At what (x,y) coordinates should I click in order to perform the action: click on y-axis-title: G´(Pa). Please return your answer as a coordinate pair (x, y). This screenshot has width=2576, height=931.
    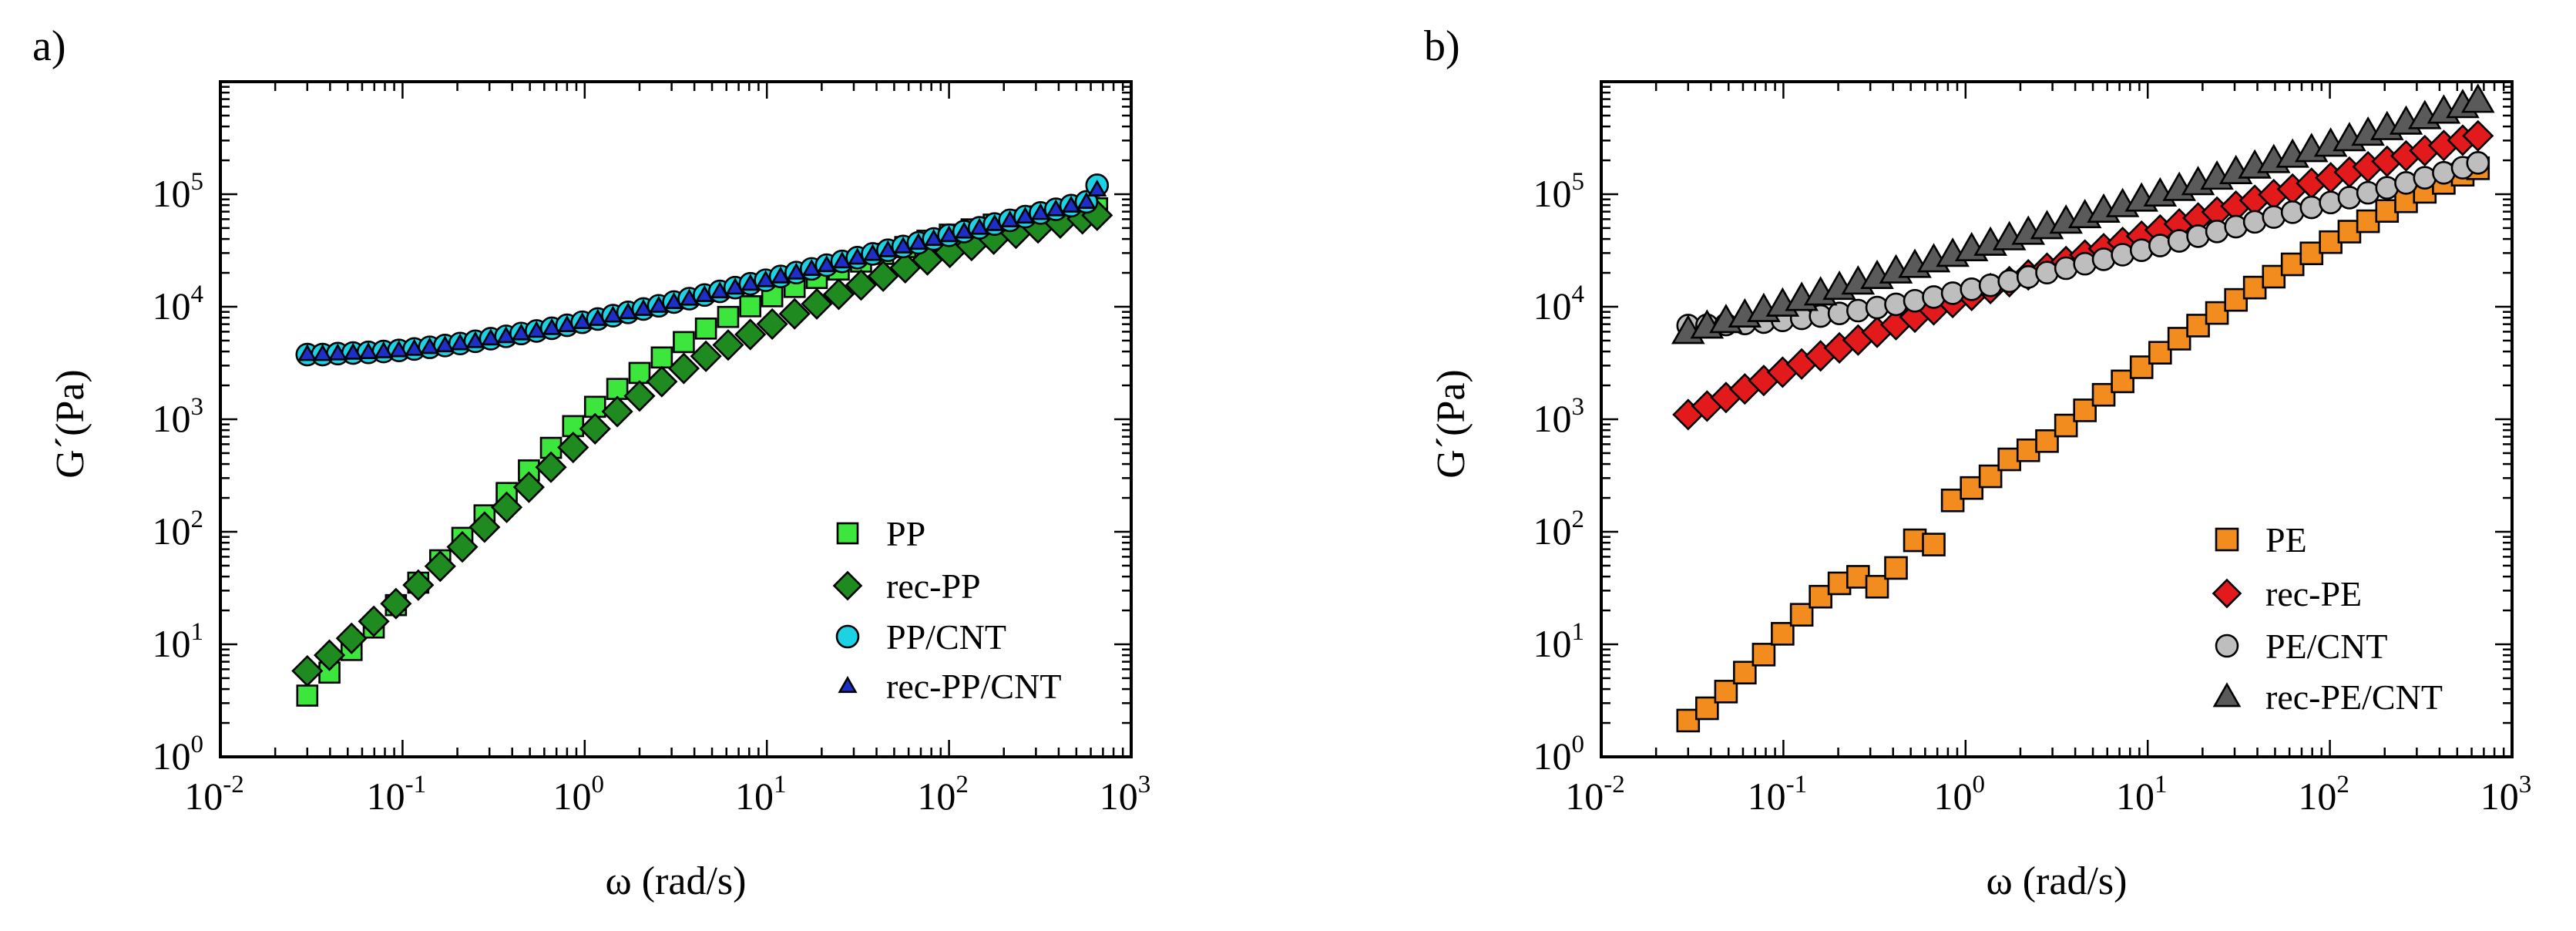
    Looking at the image, I should click on (1451, 424).